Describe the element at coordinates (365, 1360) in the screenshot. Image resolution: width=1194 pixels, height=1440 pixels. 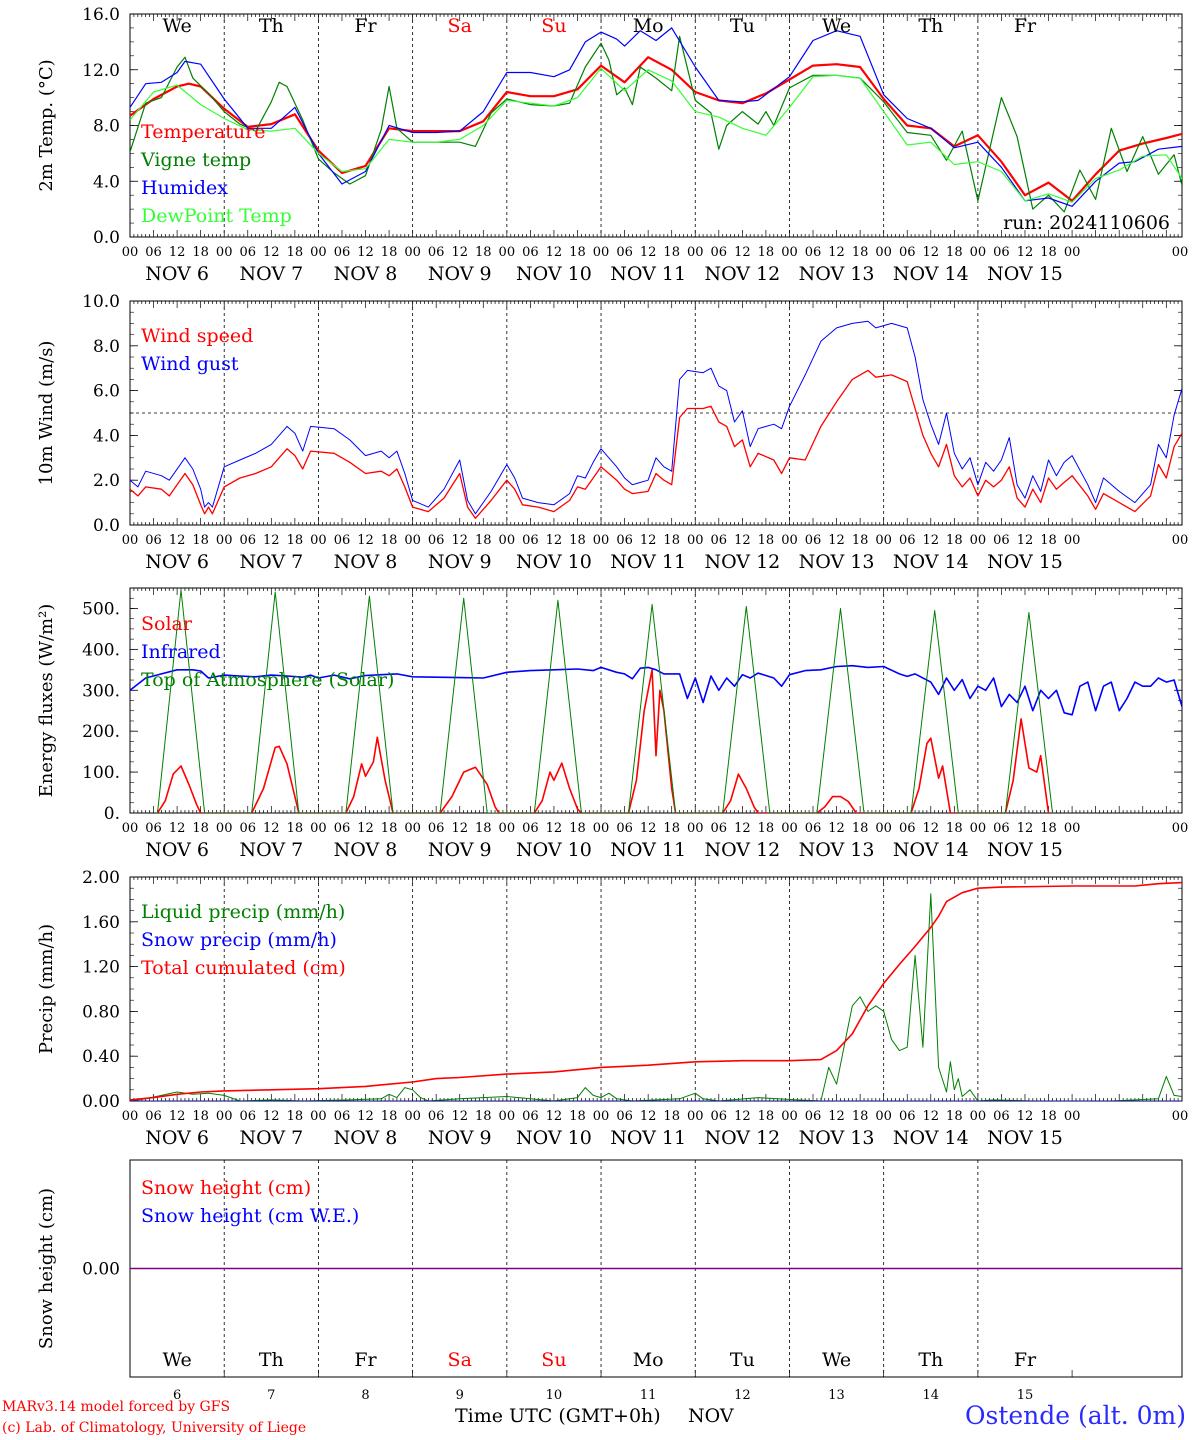
I see `snow-weekday-label: Fr` at that location.